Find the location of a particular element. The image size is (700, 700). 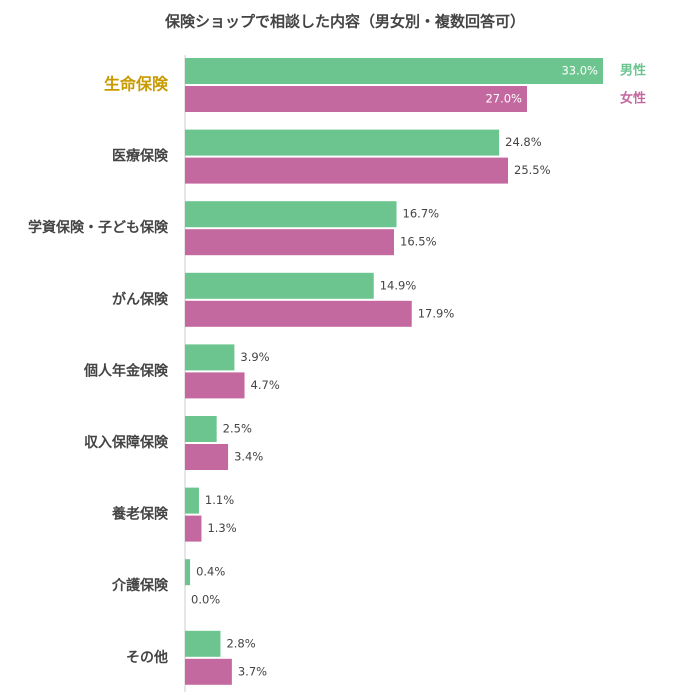

category-label: 介護保険 is located at coordinates (140, 585).